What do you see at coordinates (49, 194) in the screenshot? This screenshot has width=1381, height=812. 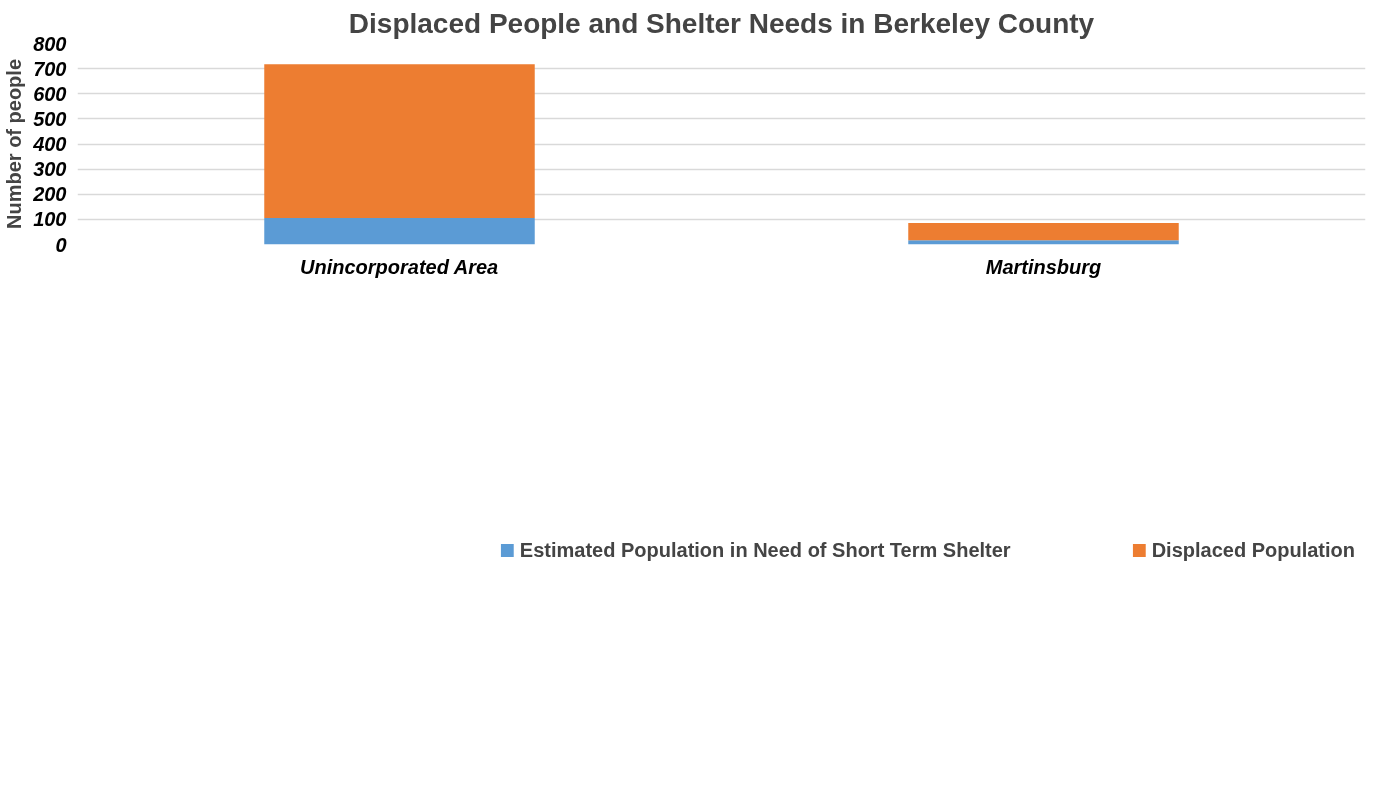 I see `y-tick-label: 200` at bounding box center [49, 194].